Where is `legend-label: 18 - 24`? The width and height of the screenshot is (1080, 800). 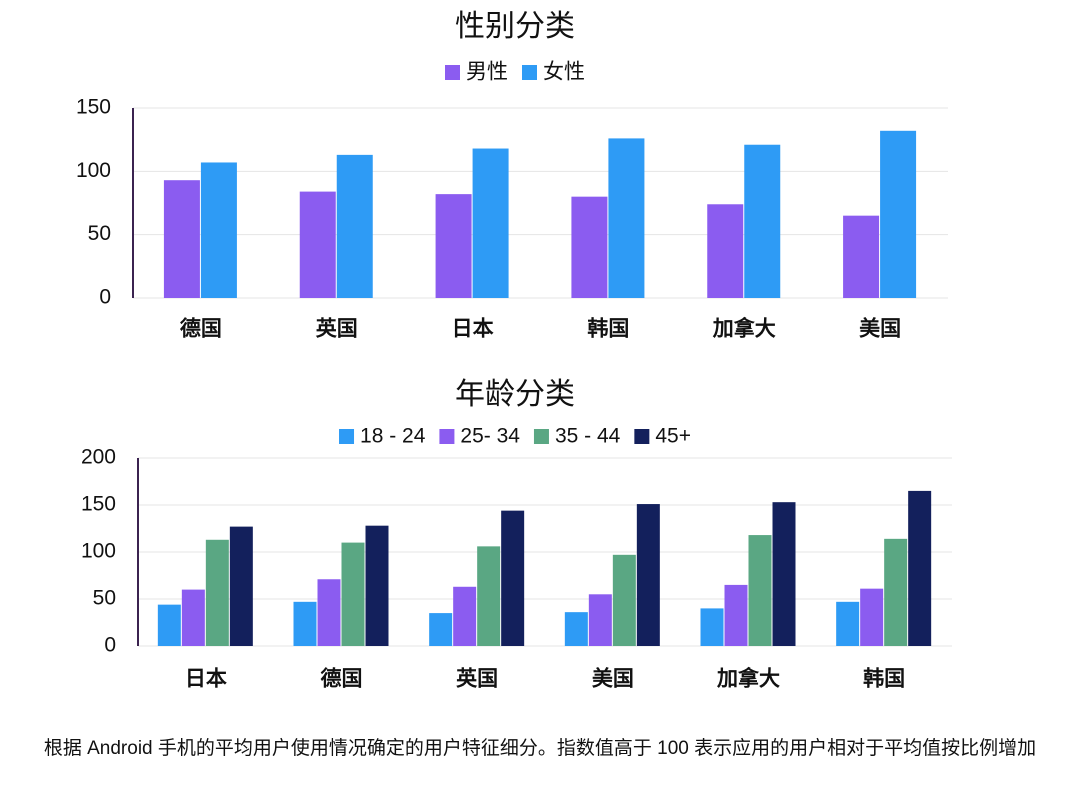
legend-label: 18 - 24 is located at coordinates (393, 436).